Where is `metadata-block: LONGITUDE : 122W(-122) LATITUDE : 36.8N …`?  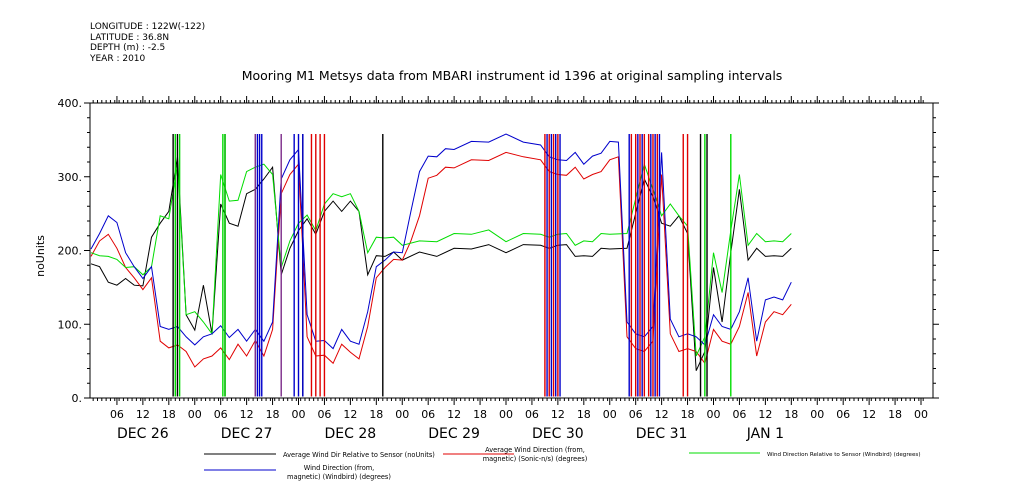
metadata-block: LONGITUDE : 122W(-122) LATITUDE : 36.8N … is located at coordinates (147, 43).